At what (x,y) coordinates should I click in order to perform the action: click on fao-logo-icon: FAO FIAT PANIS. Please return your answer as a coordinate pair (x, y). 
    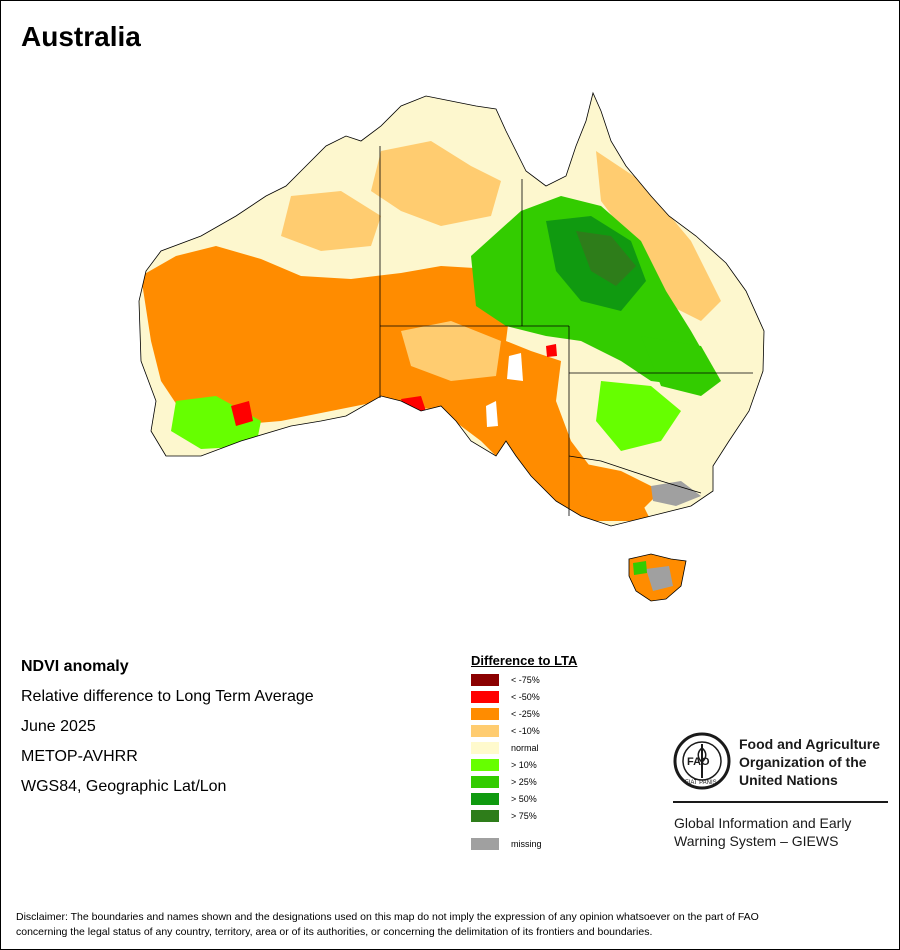
    Looking at the image, I should click on (702, 761).